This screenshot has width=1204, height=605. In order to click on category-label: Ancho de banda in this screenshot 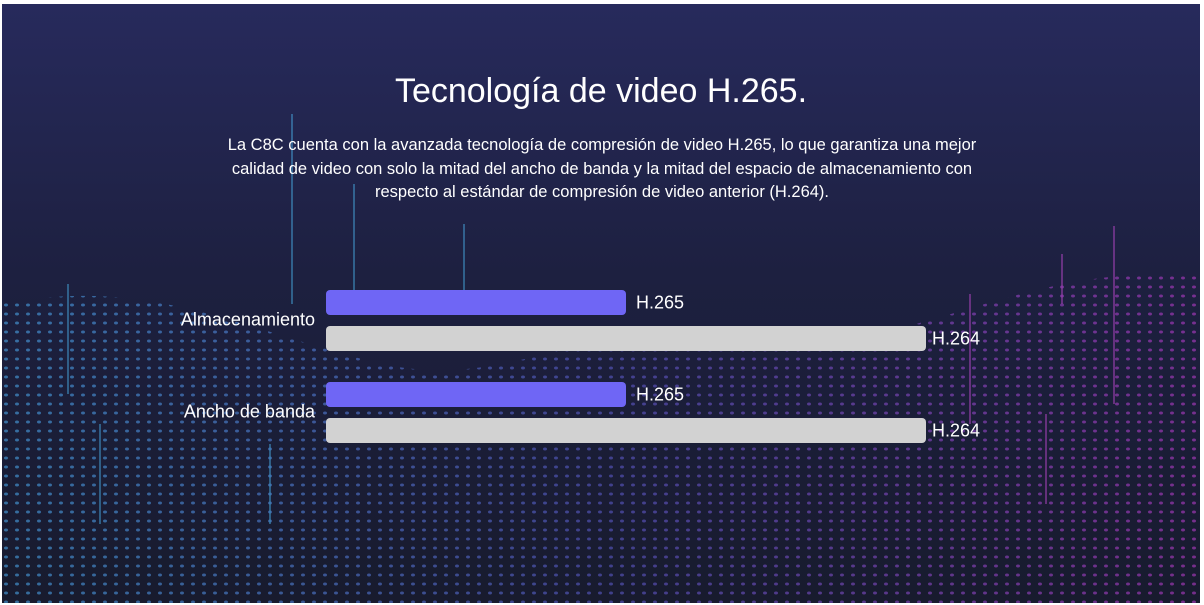, I will do `click(250, 411)`.